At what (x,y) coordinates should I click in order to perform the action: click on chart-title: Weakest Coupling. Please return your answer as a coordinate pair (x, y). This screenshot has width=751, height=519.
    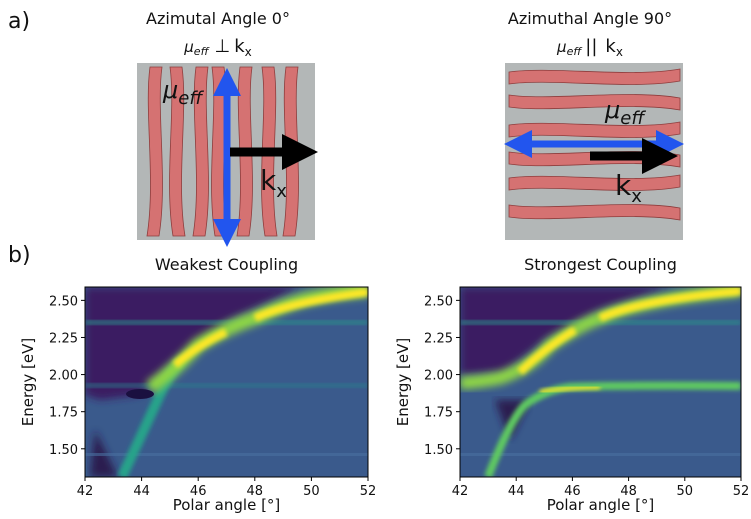
    Looking at the image, I should click on (226, 264).